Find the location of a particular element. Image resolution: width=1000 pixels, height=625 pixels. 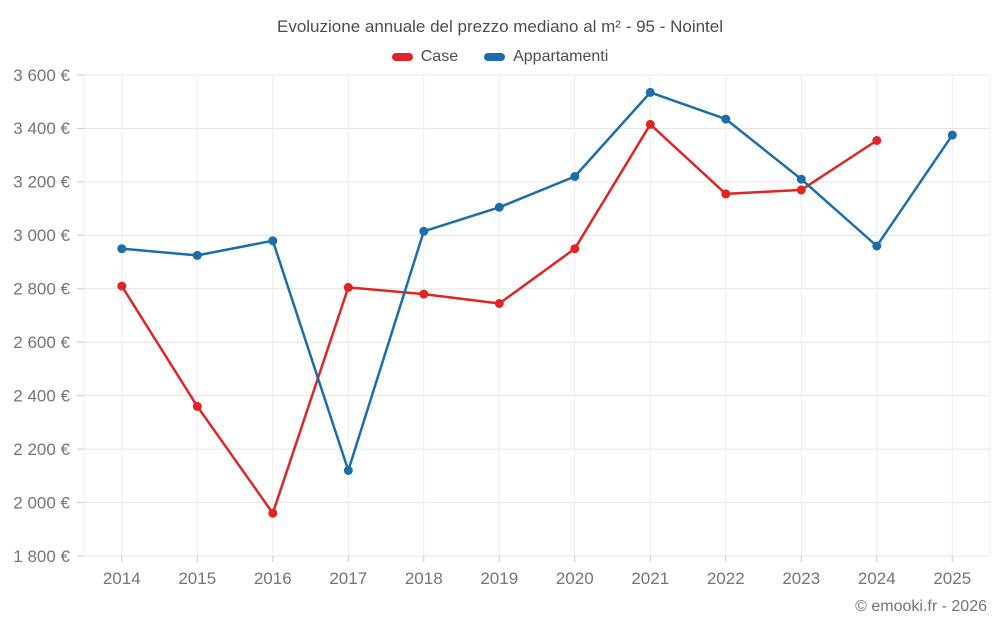

x-axis-label-2020: 2020 is located at coordinates (575, 578).